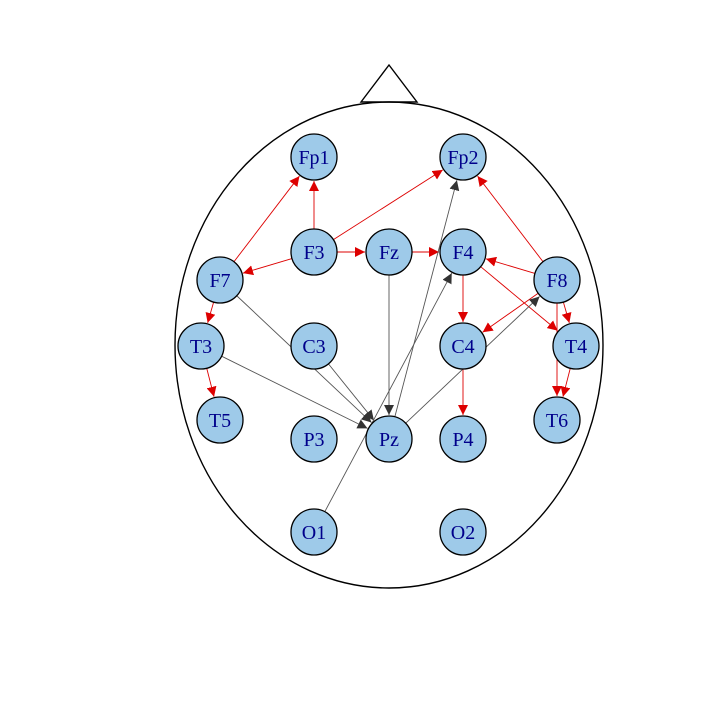 The width and height of the screenshot is (720, 720). I want to click on node-label: O2, so click(463, 533).